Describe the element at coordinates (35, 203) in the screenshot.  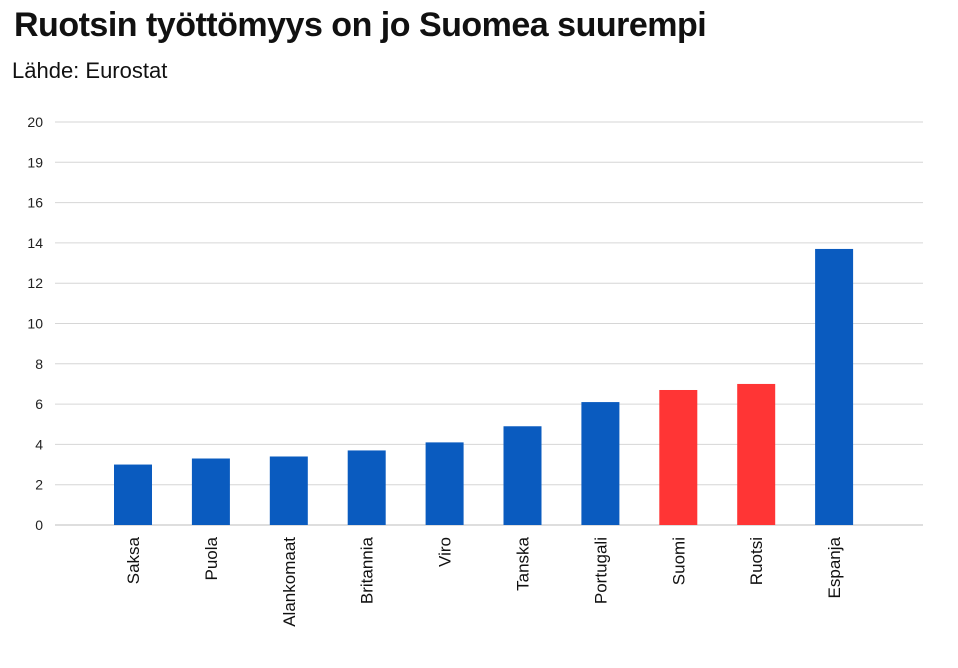
I see `y-tick-label: 16` at that location.